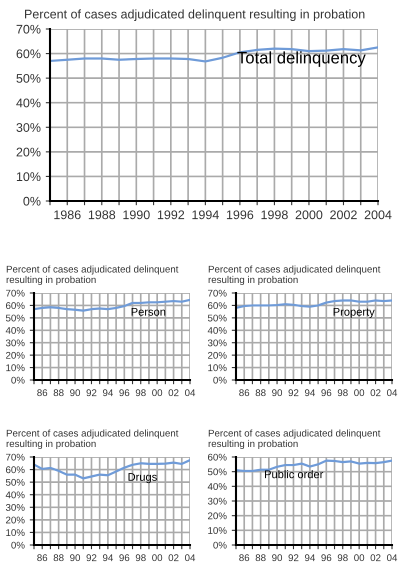 Image resolution: width=400 pixels, height=562 pixels. What do you see at coordinates (149, 312) in the screenshot?
I see `series-label: Person` at bounding box center [149, 312].